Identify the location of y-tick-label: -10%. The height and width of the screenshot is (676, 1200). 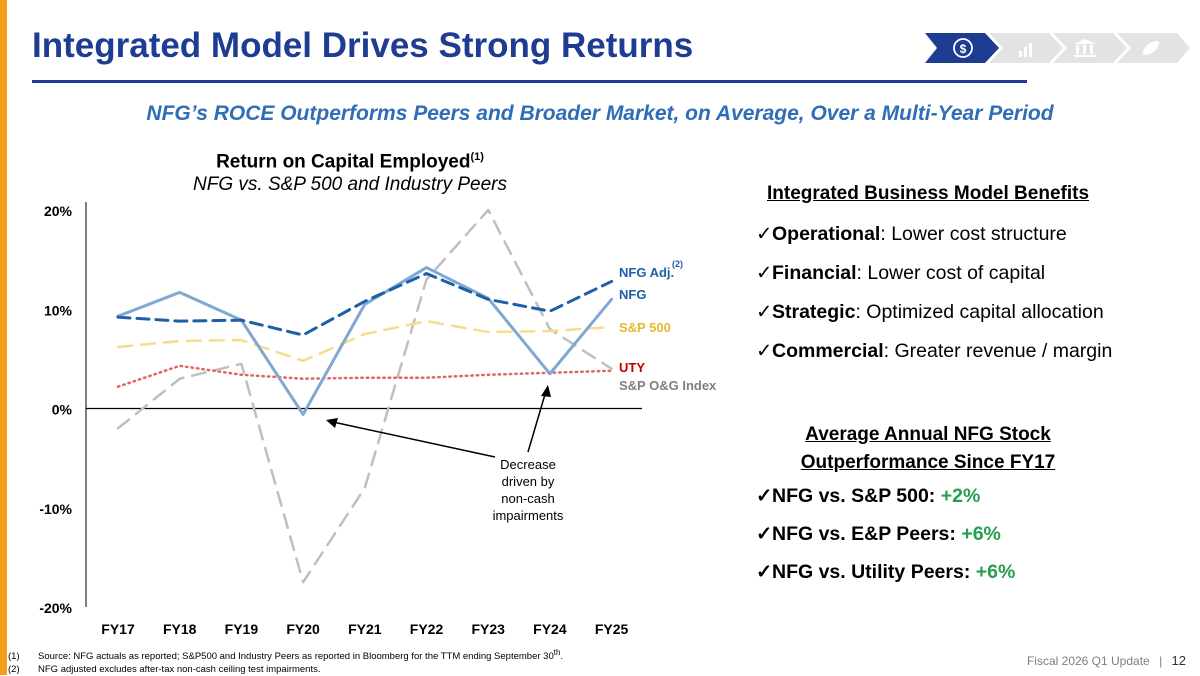
(55, 509).